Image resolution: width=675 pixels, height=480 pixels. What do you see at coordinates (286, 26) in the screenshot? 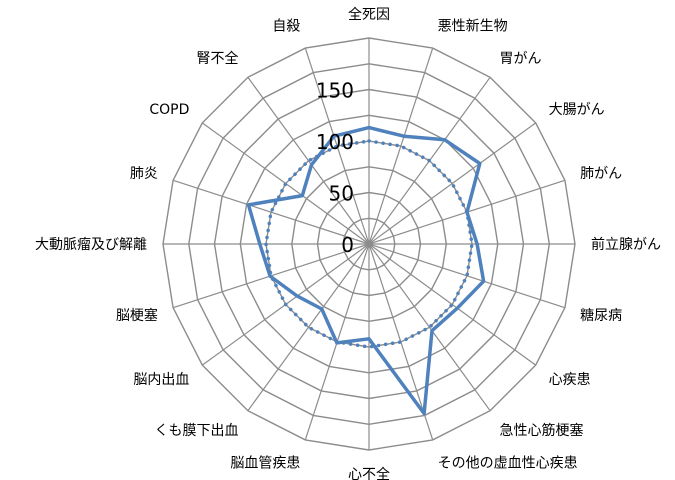
I see `category-label: 自殺` at bounding box center [286, 26].